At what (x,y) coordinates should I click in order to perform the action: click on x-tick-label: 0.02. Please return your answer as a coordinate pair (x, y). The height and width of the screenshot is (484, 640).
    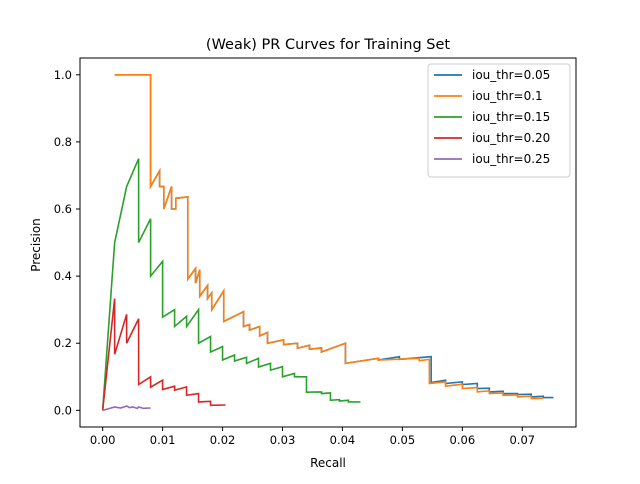
    Looking at the image, I should click on (223, 440).